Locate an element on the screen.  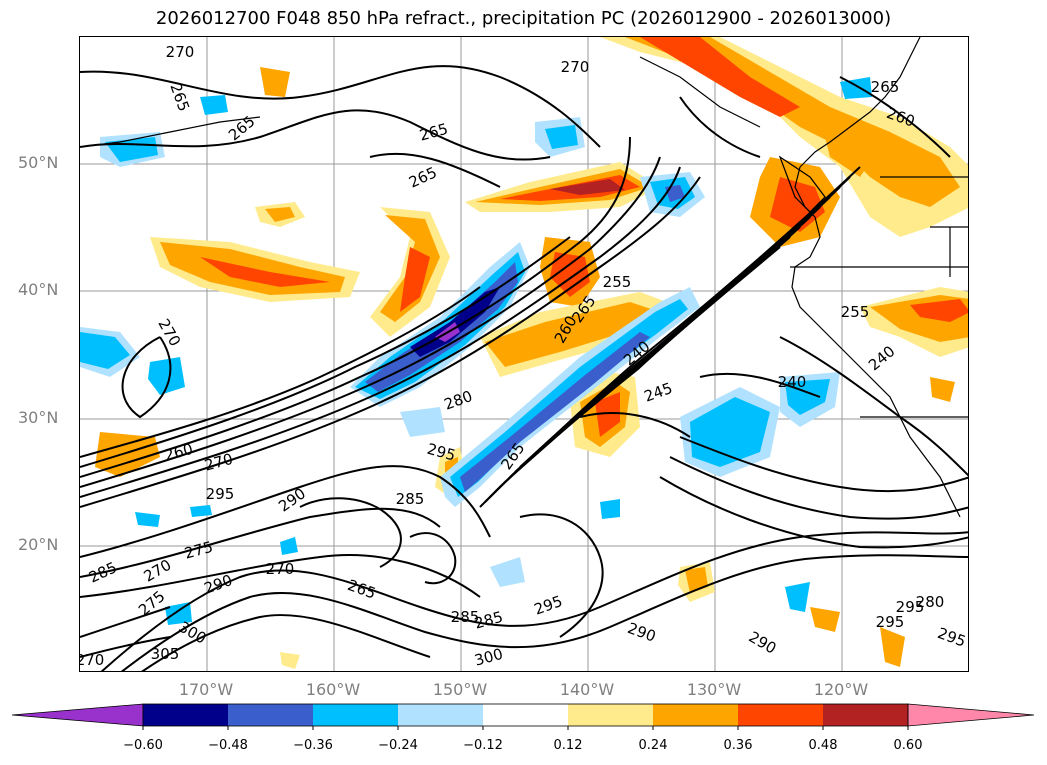
colorbar-tick-label: −0.48 is located at coordinates (228, 745).